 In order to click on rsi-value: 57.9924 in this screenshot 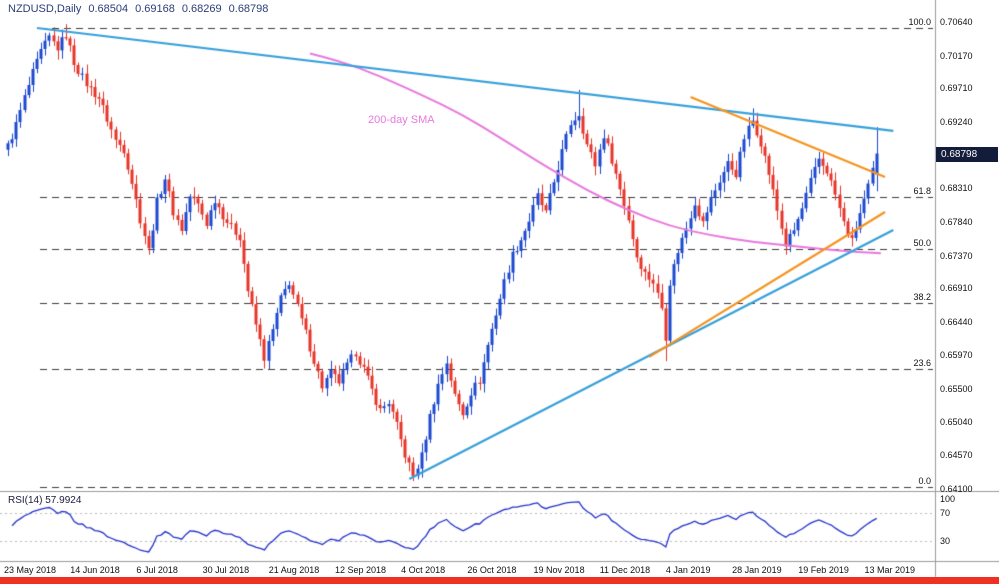, I will do `click(63, 500)`.